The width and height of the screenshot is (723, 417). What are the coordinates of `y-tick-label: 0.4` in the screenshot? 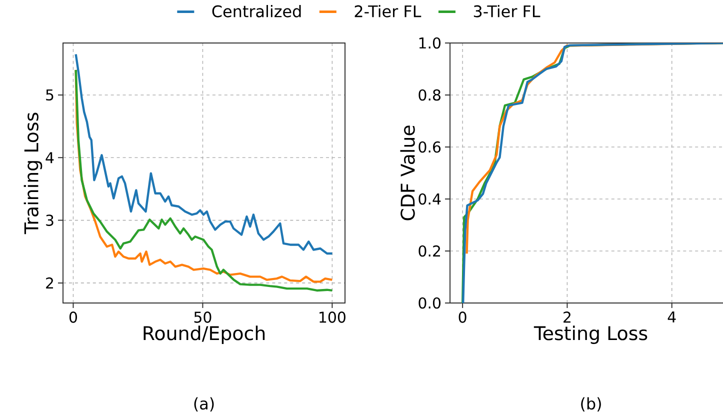 It's located at (429, 199).